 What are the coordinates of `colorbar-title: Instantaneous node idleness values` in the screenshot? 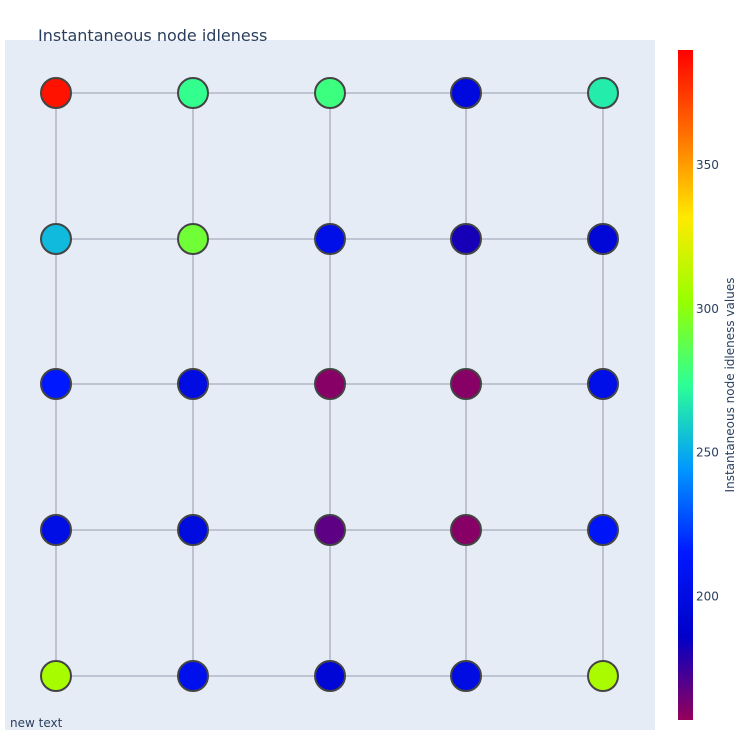 It's located at (730, 385).